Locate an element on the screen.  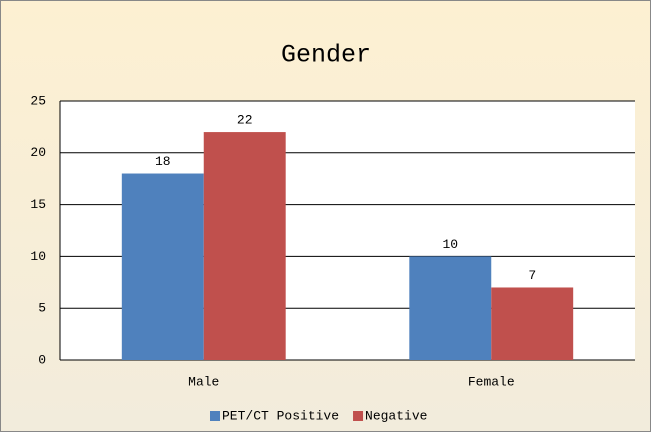
chart-title: Gender is located at coordinates (326, 55).